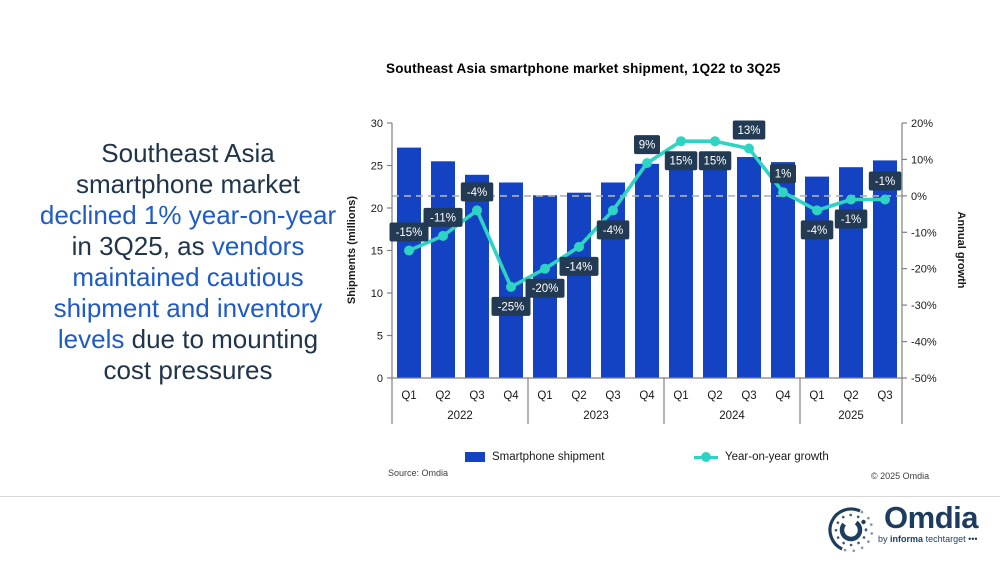 This screenshot has width=1000, height=562. What do you see at coordinates (732, 416) in the screenshot?
I see `year-label: 2024` at bounding box center [732, 416].